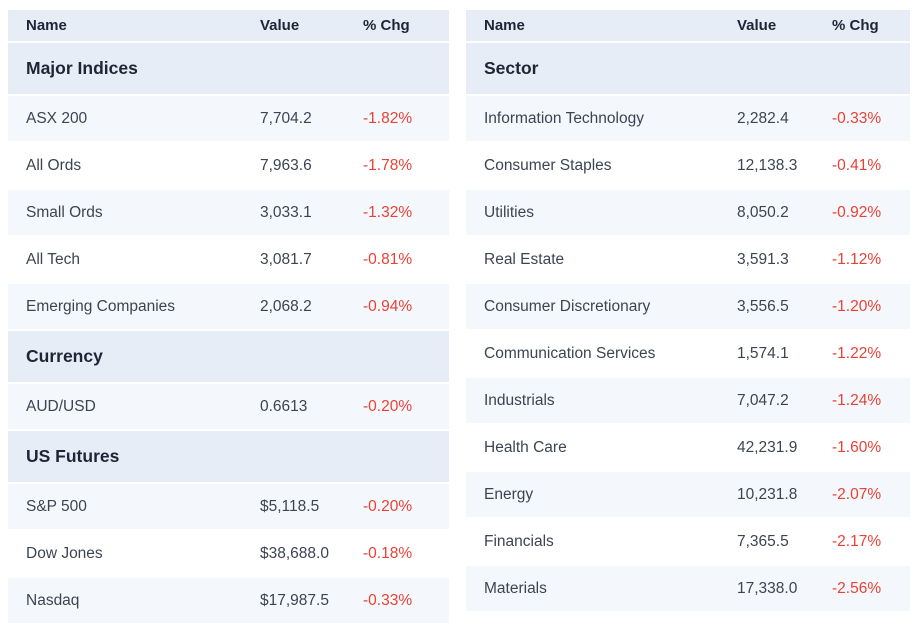  Describe the element at coordinates (402, 212) in the screenshot. I see `row-change: -1.32%` at that location.